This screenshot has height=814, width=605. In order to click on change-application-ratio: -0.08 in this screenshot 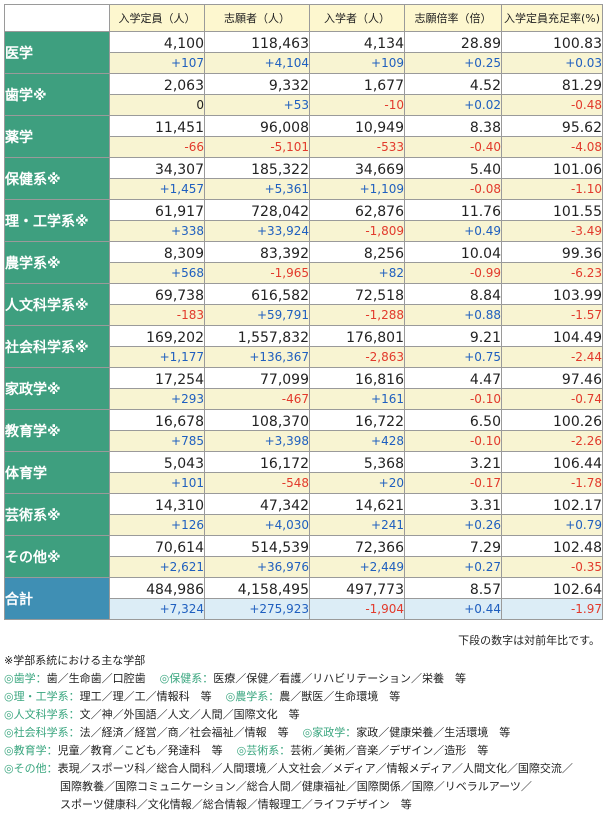, I will do `click(453, 189)`.